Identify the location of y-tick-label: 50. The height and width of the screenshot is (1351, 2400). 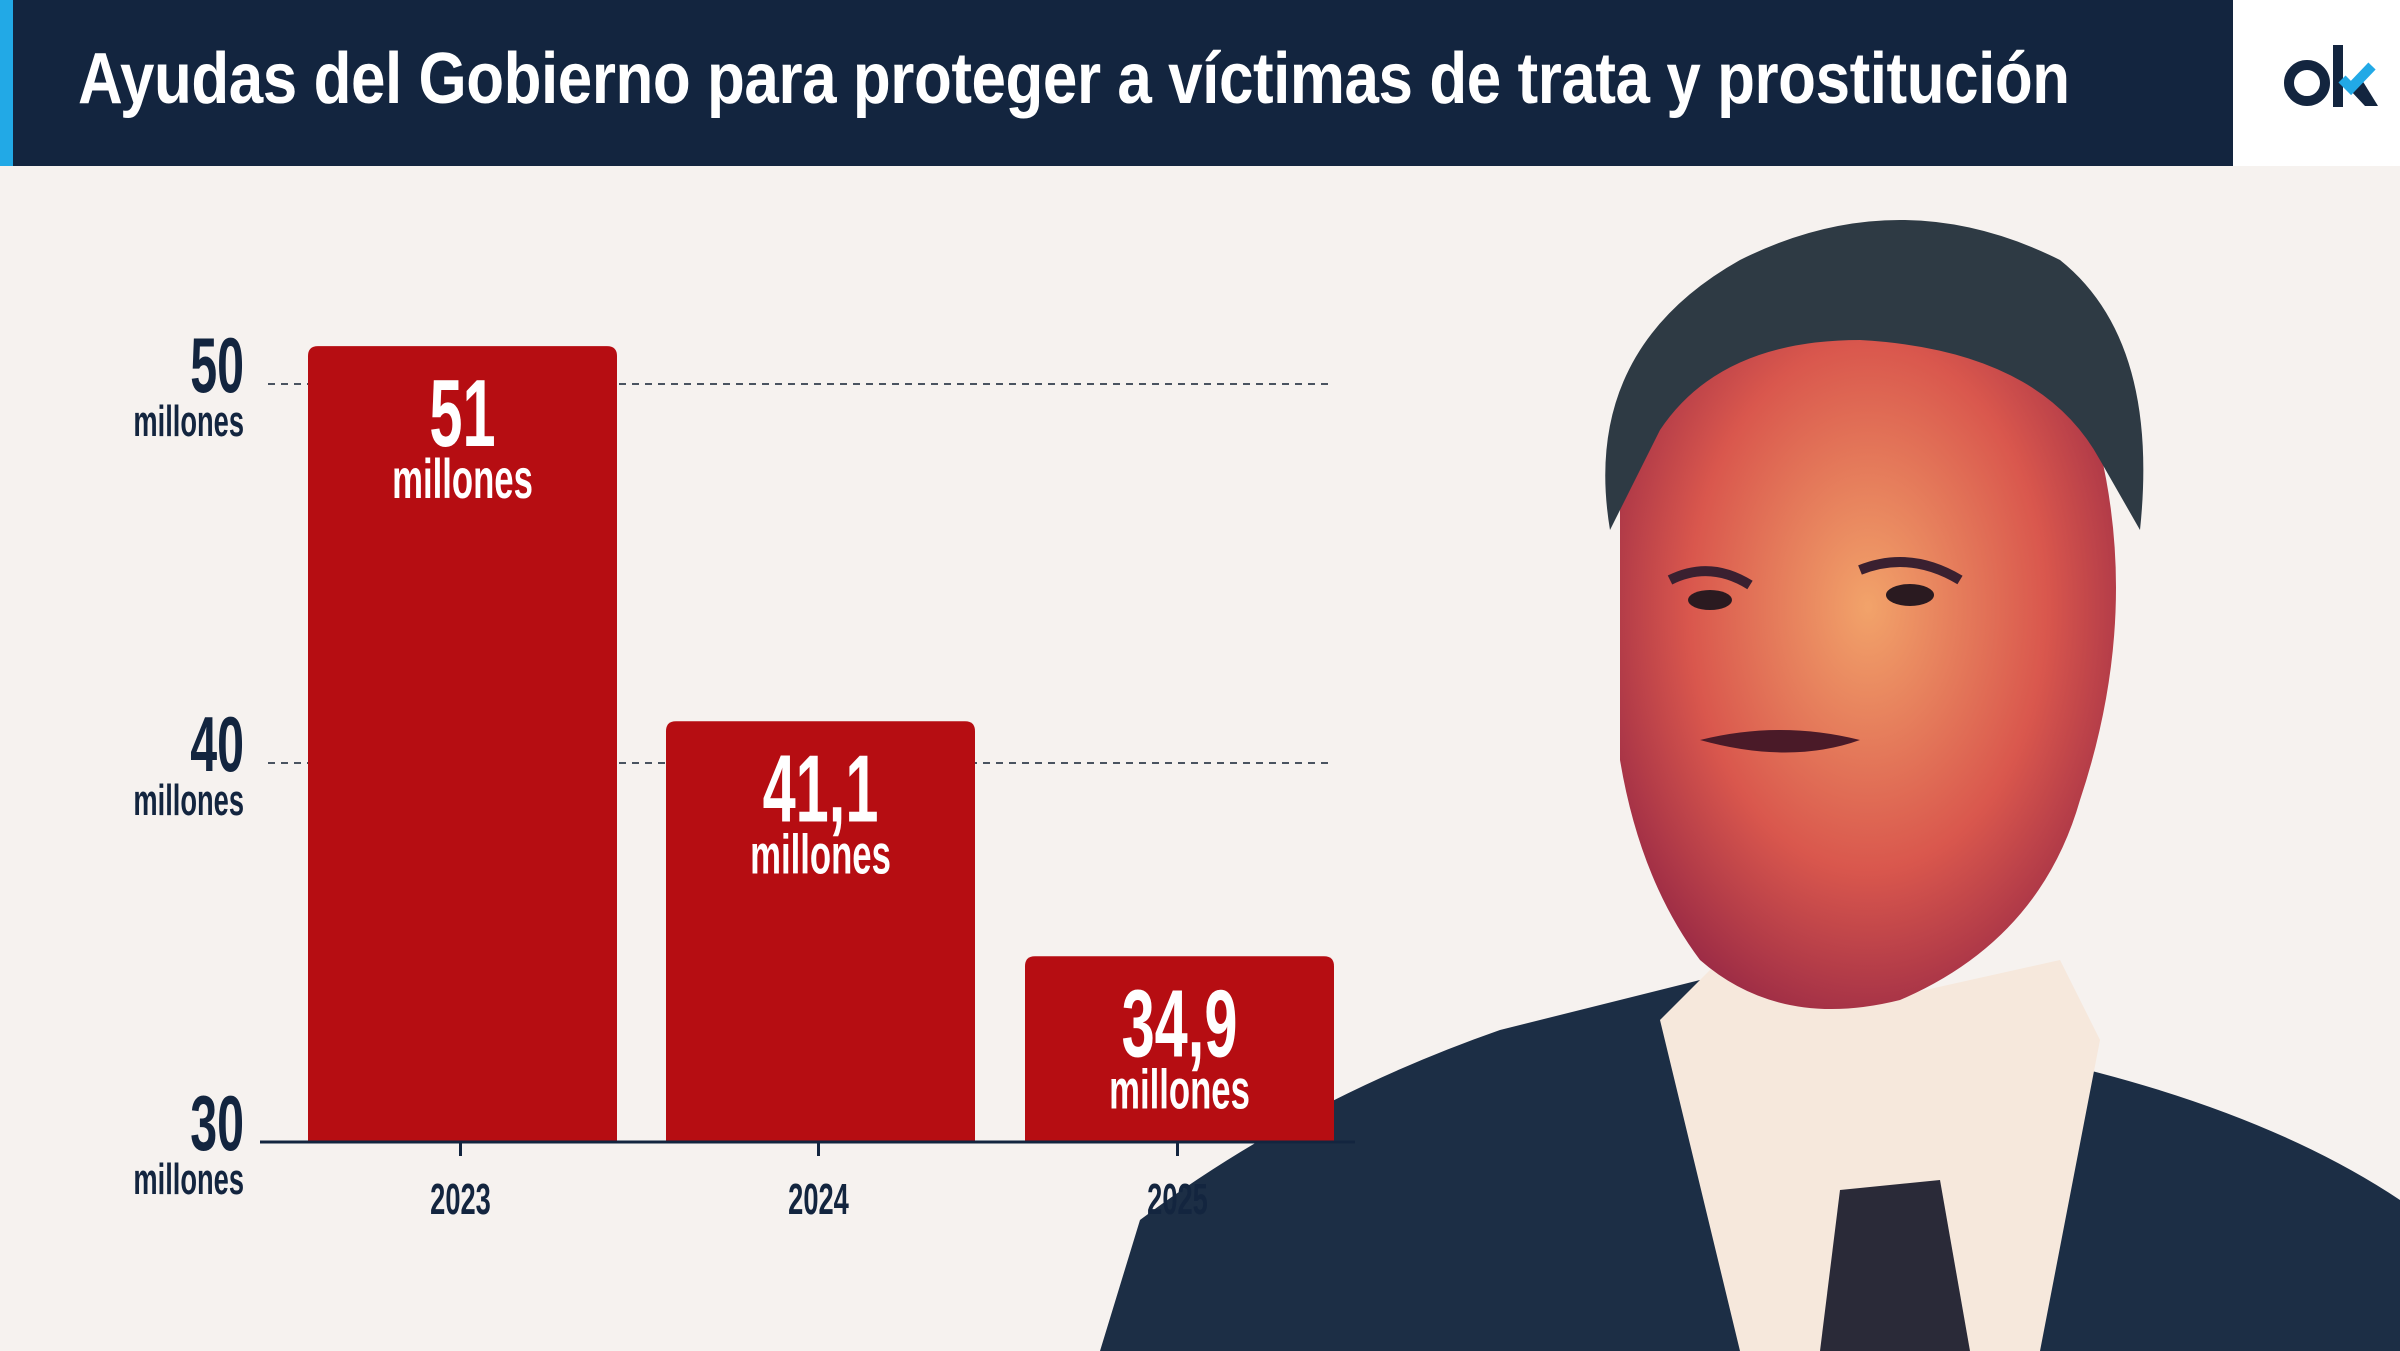
(217, 365).